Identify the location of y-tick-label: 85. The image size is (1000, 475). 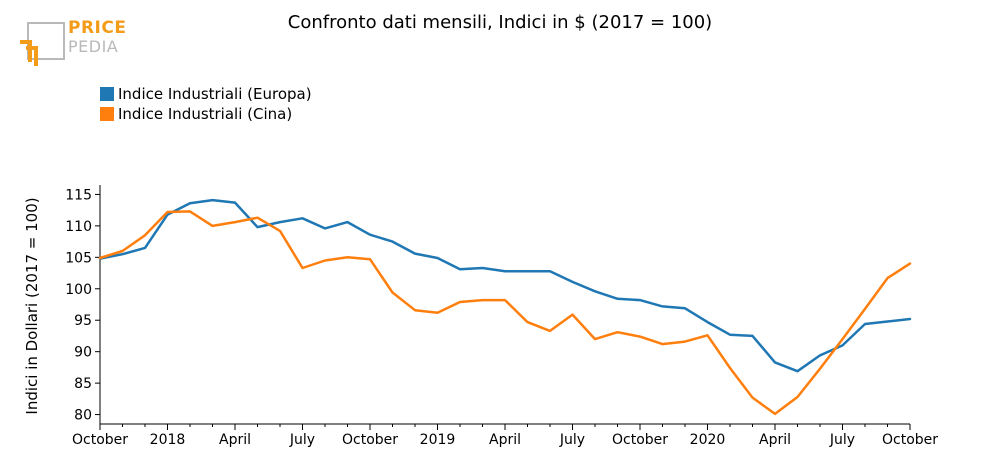
(83, 384).